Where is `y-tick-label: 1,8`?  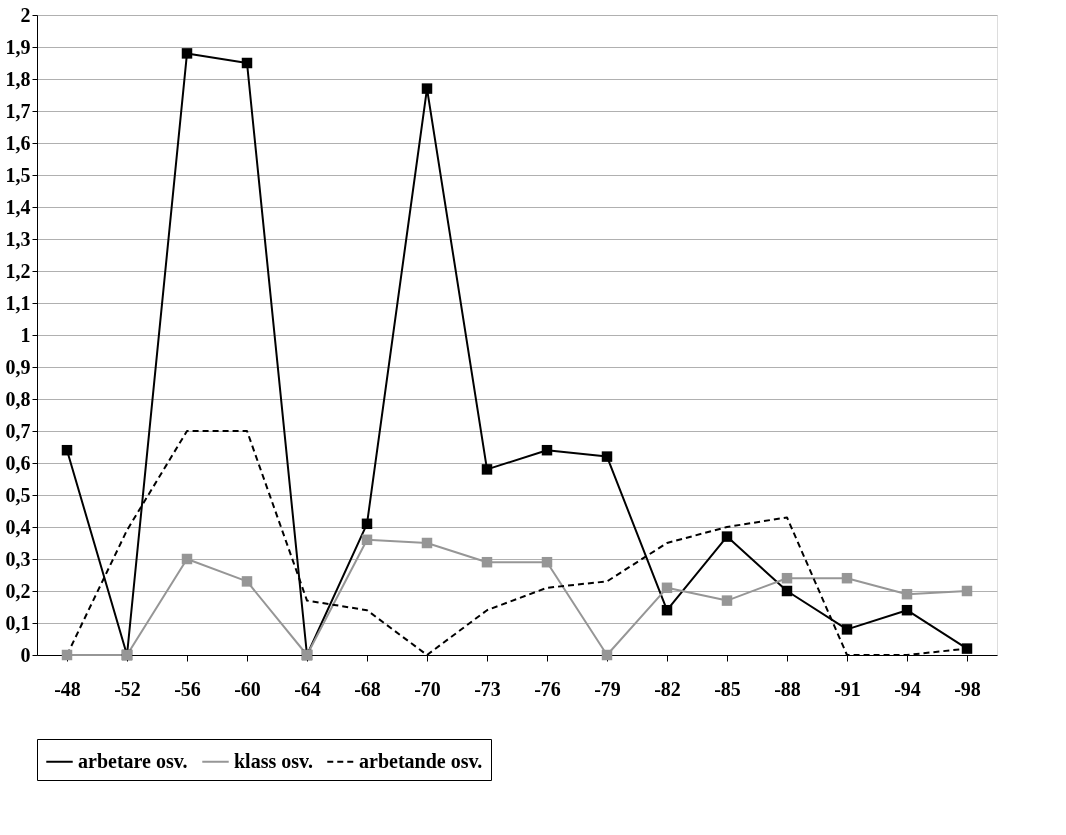 y-tick-label: 1,8 is located at coordinates (18, 78).